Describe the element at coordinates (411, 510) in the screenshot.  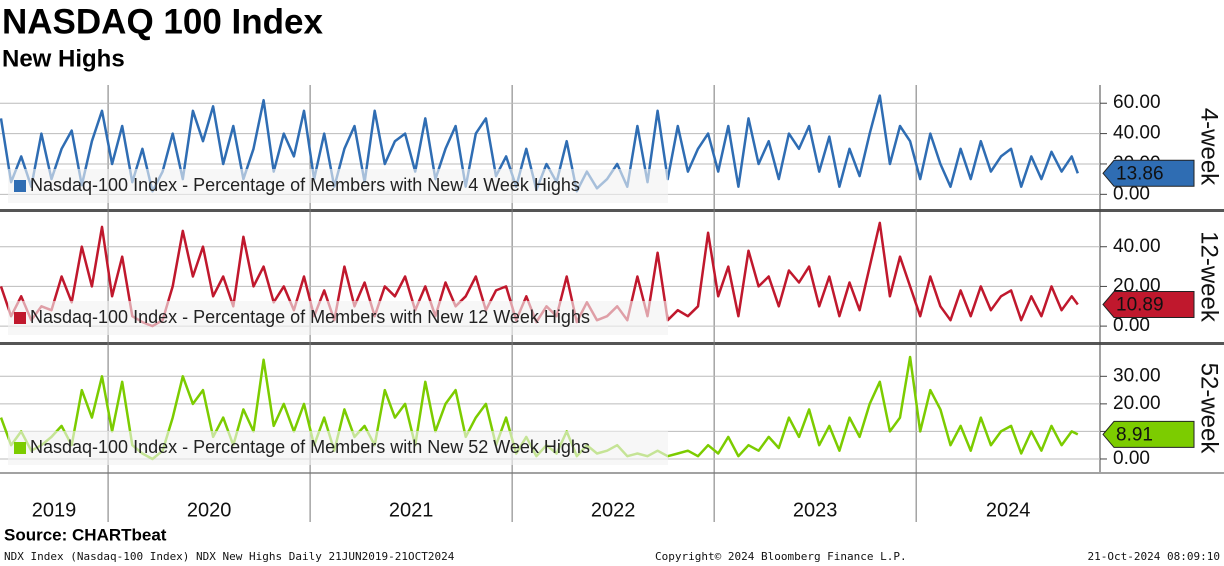
I see `year-label: 2021` at that location.